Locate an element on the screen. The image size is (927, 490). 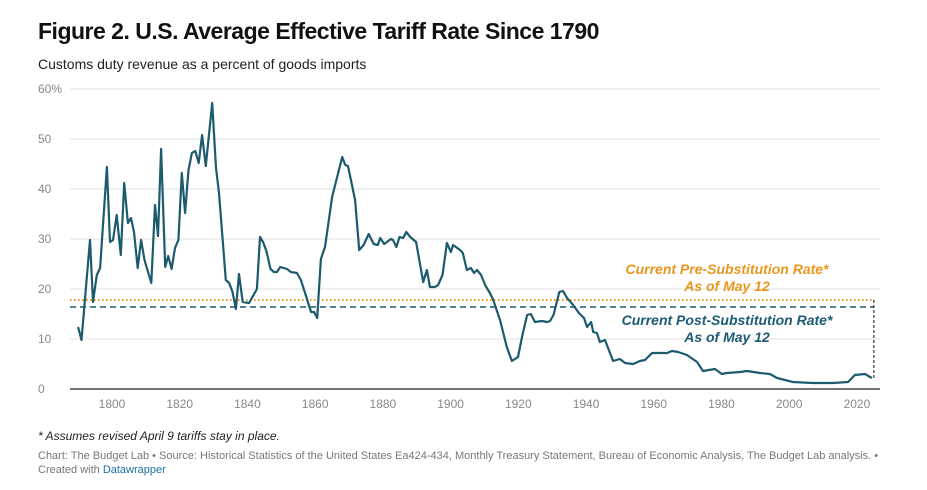
pre-sub-label-line1: Current Pre-Substitution Rate* is located at coordinates (727, 269).